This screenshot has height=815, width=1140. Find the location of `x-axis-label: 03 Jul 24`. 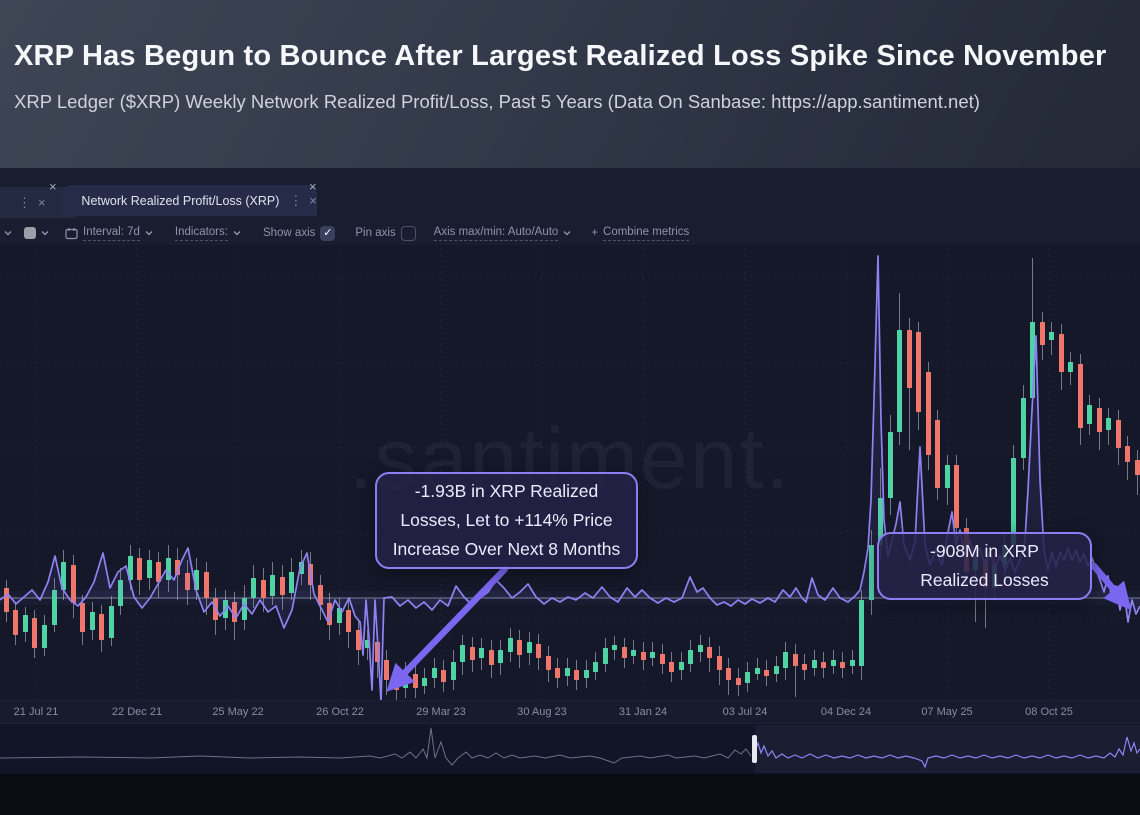

x-axis-label: 03 Jul 24 is located at coordinates (745, 712).